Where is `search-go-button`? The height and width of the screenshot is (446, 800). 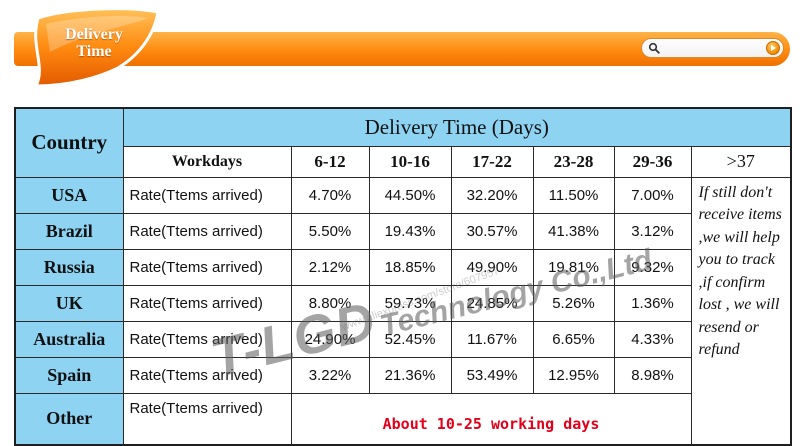 search-go-button is located at coordinates (773, 48).